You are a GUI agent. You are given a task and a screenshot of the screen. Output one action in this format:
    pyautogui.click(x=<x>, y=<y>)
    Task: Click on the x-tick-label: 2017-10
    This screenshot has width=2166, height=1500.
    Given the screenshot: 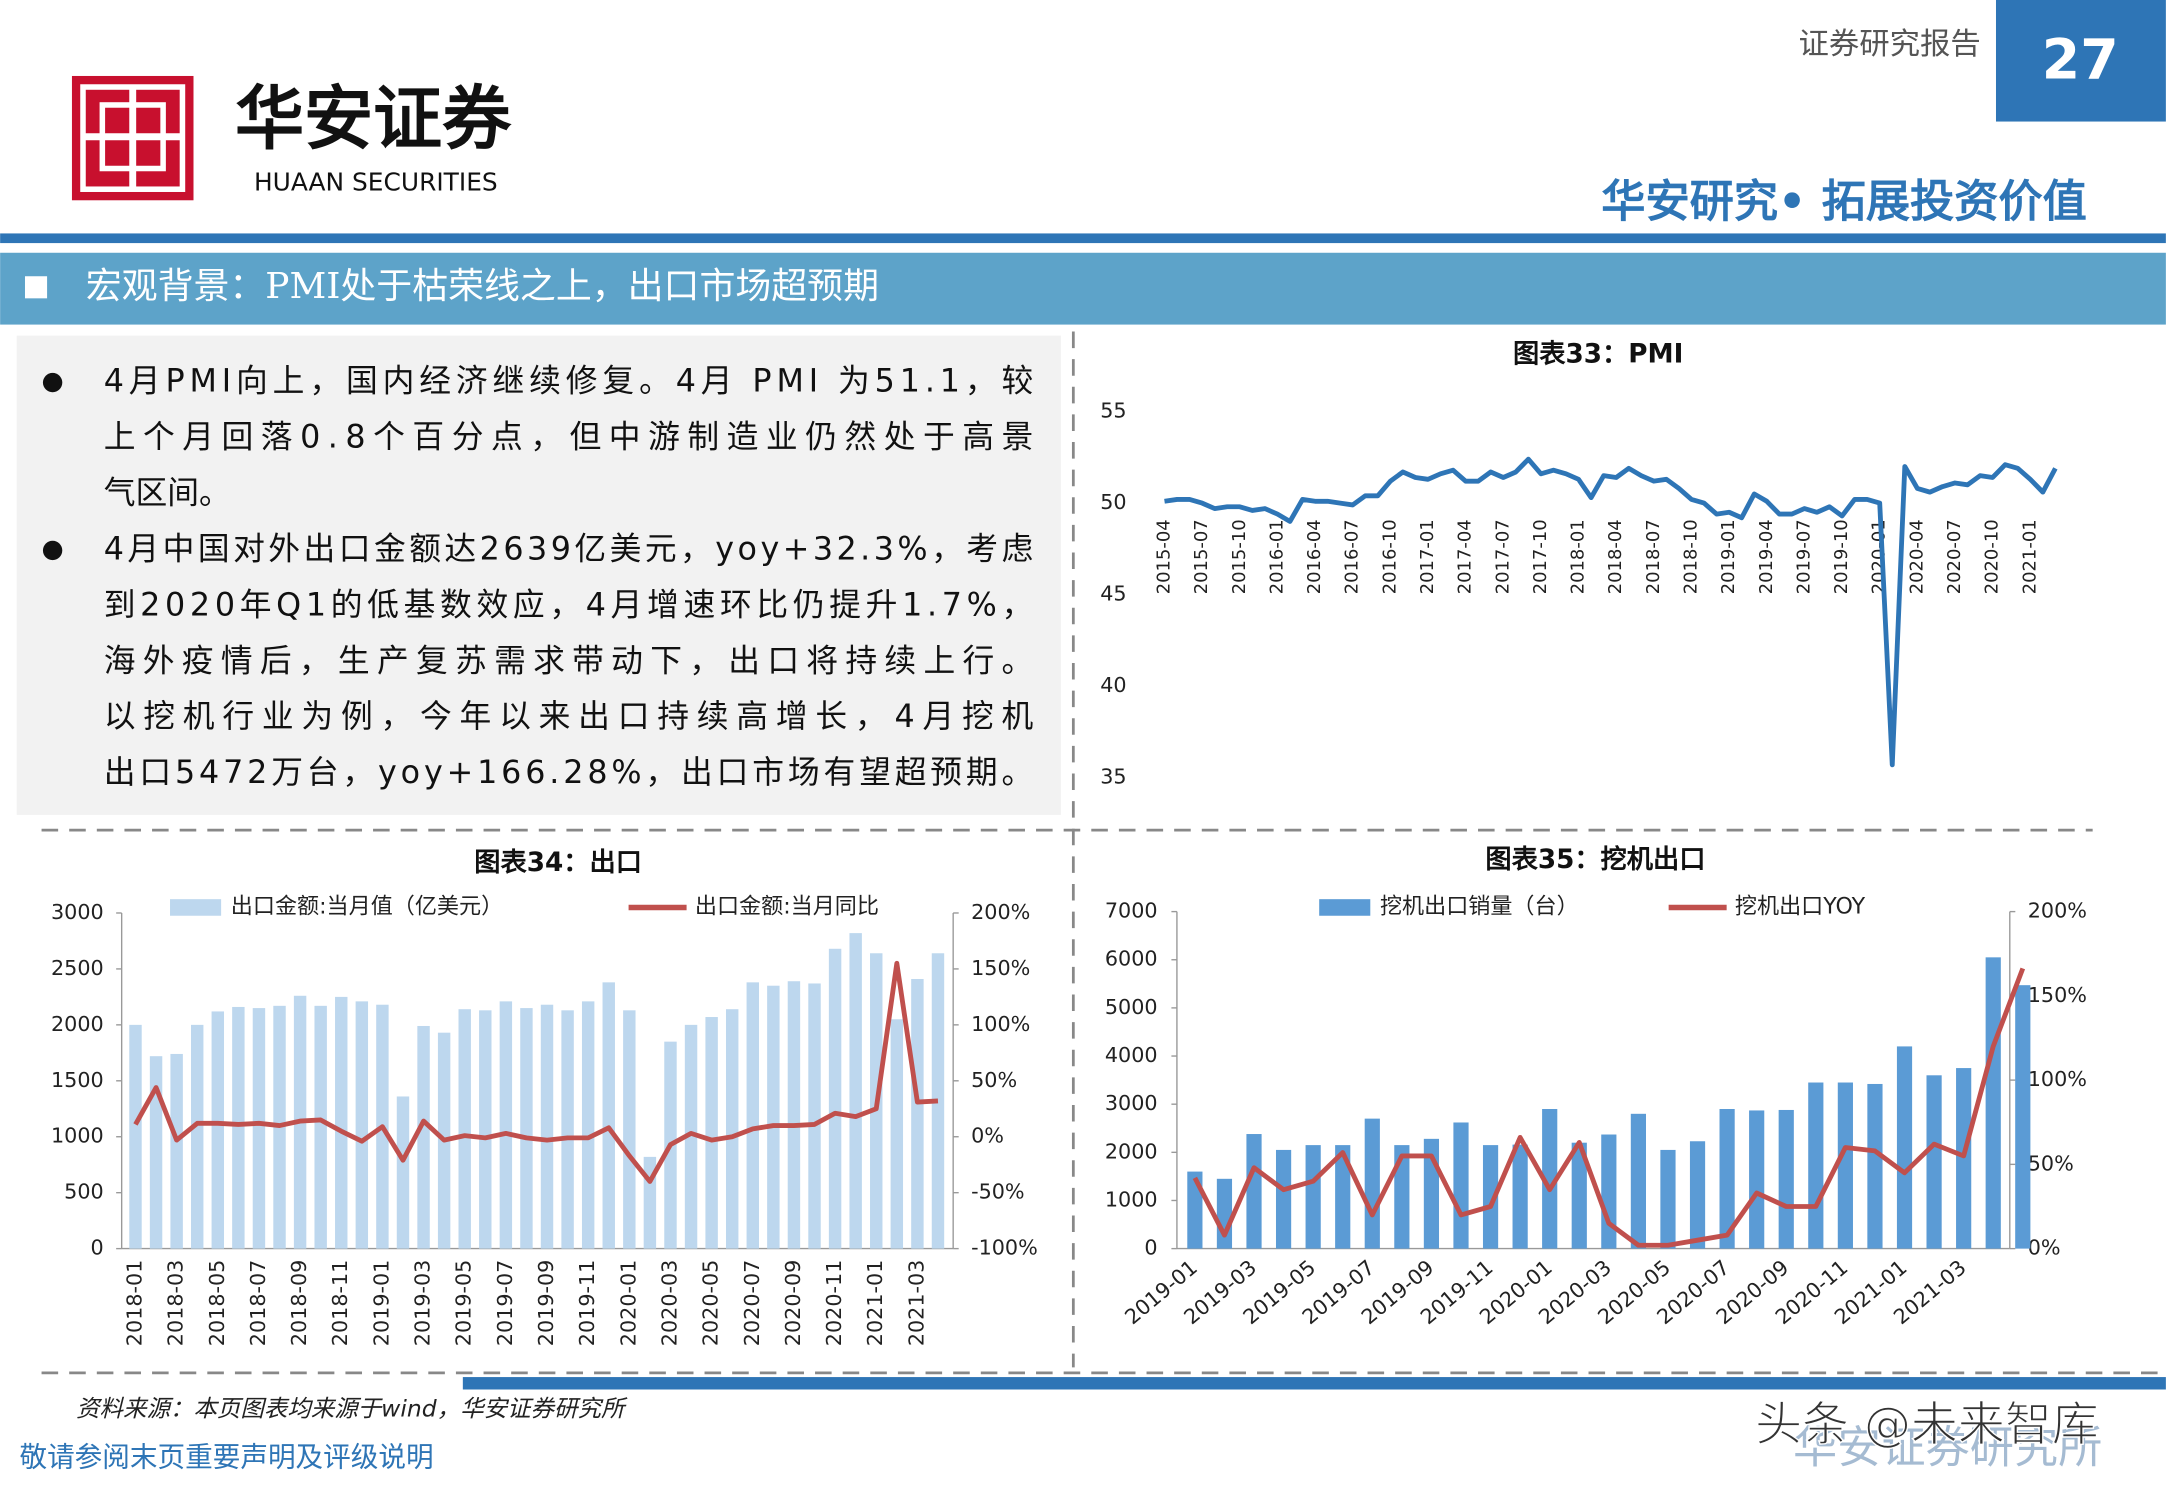 What is the action you would take?
    pyautogui.click(x=1540, y=556)
    